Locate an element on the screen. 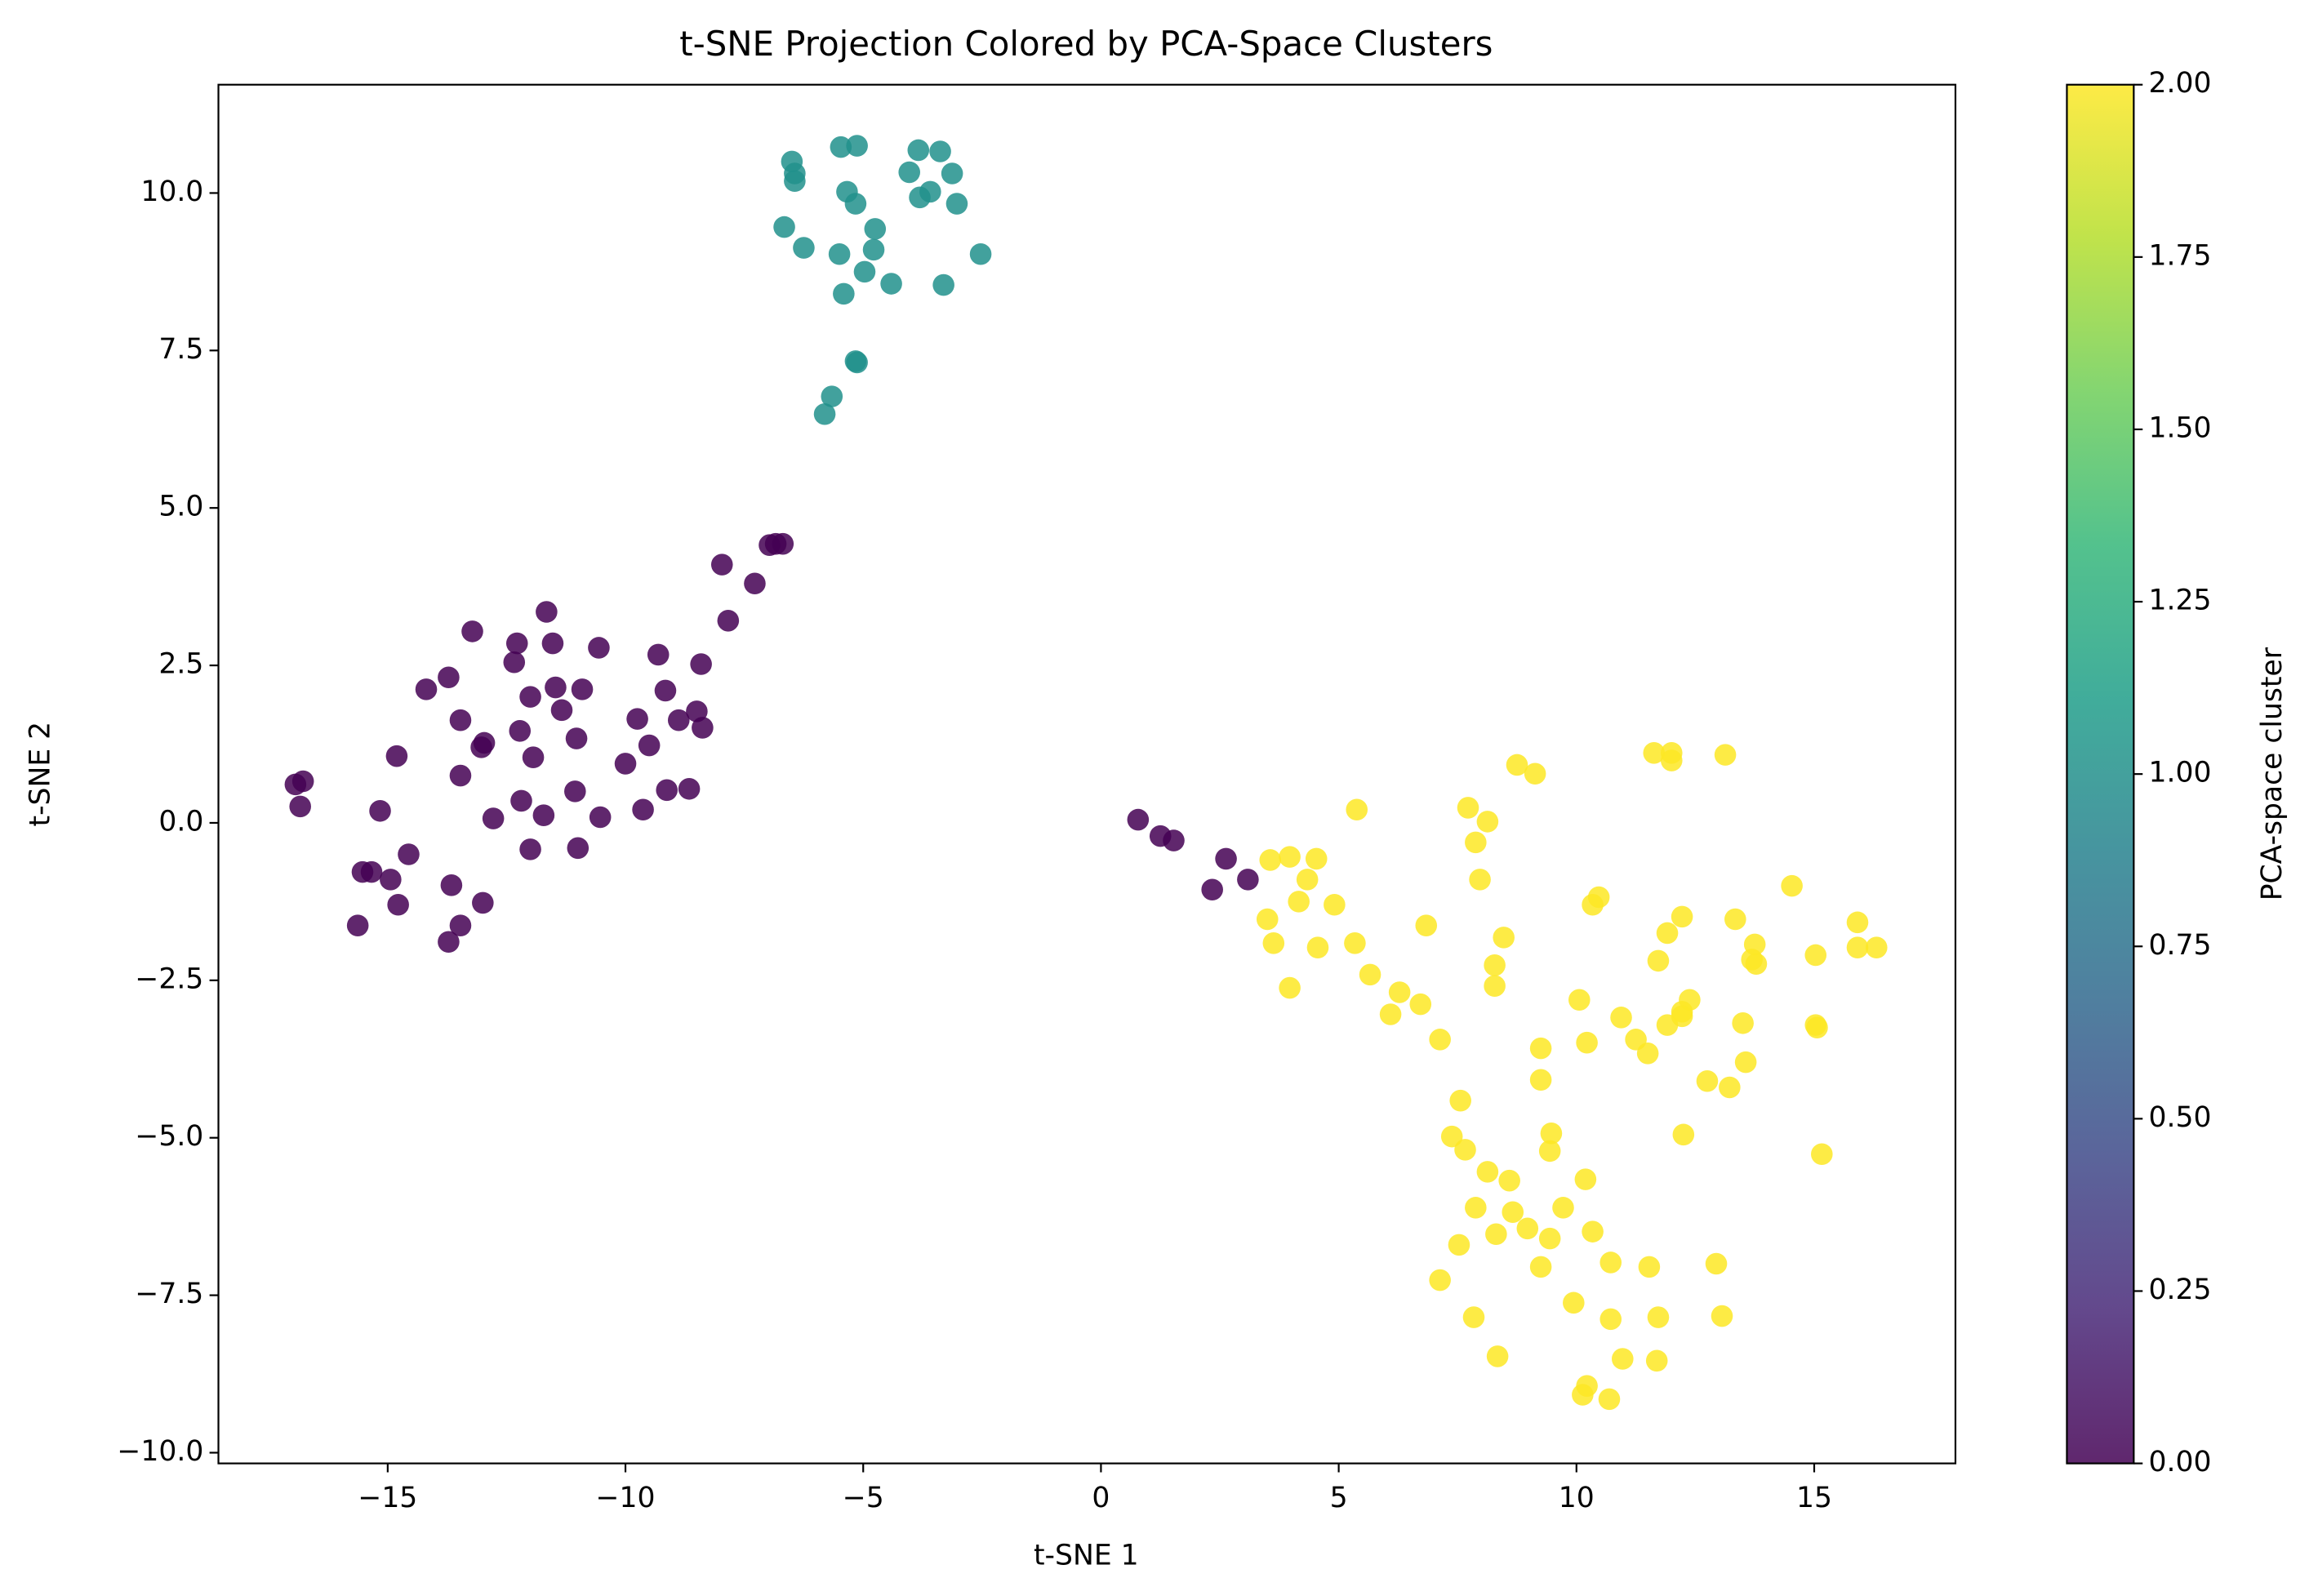 The width and height of the screenshot is (2318, 1596). colorbar-tick-label: 0.50 is located at coordinates (2180, 1117).